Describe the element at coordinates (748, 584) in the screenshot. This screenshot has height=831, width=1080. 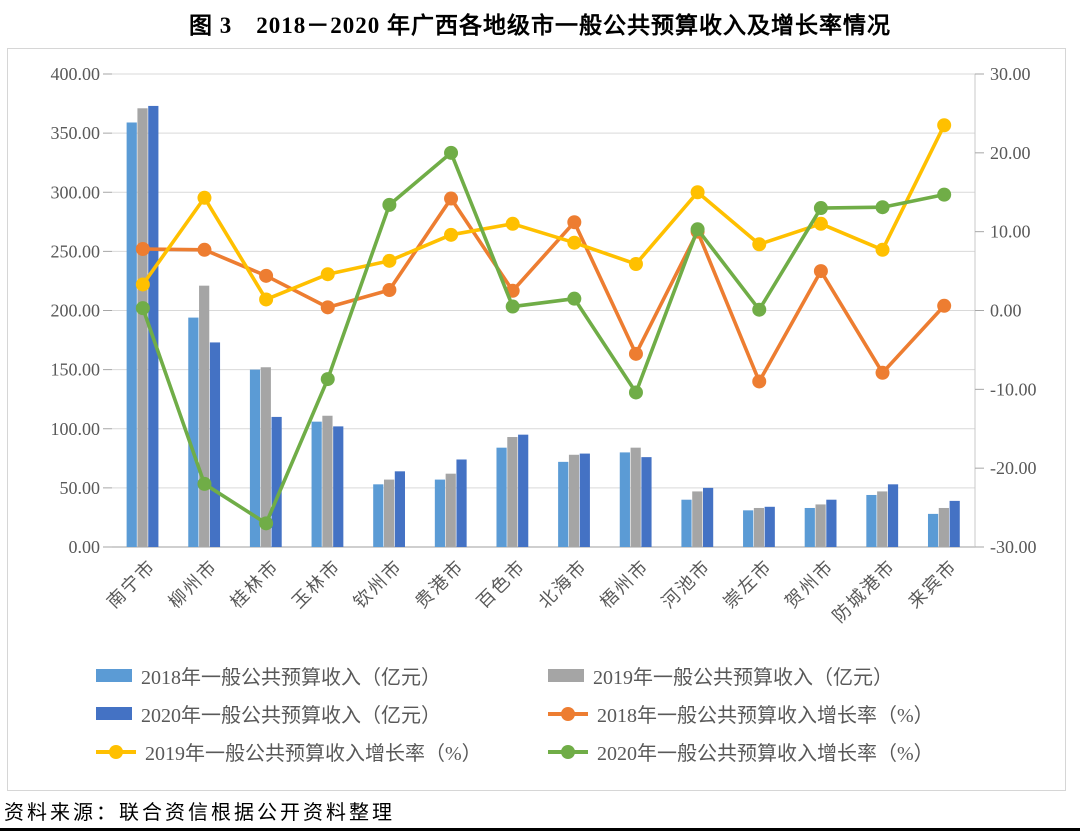
I see `svg-text: 崇左市` at that location.